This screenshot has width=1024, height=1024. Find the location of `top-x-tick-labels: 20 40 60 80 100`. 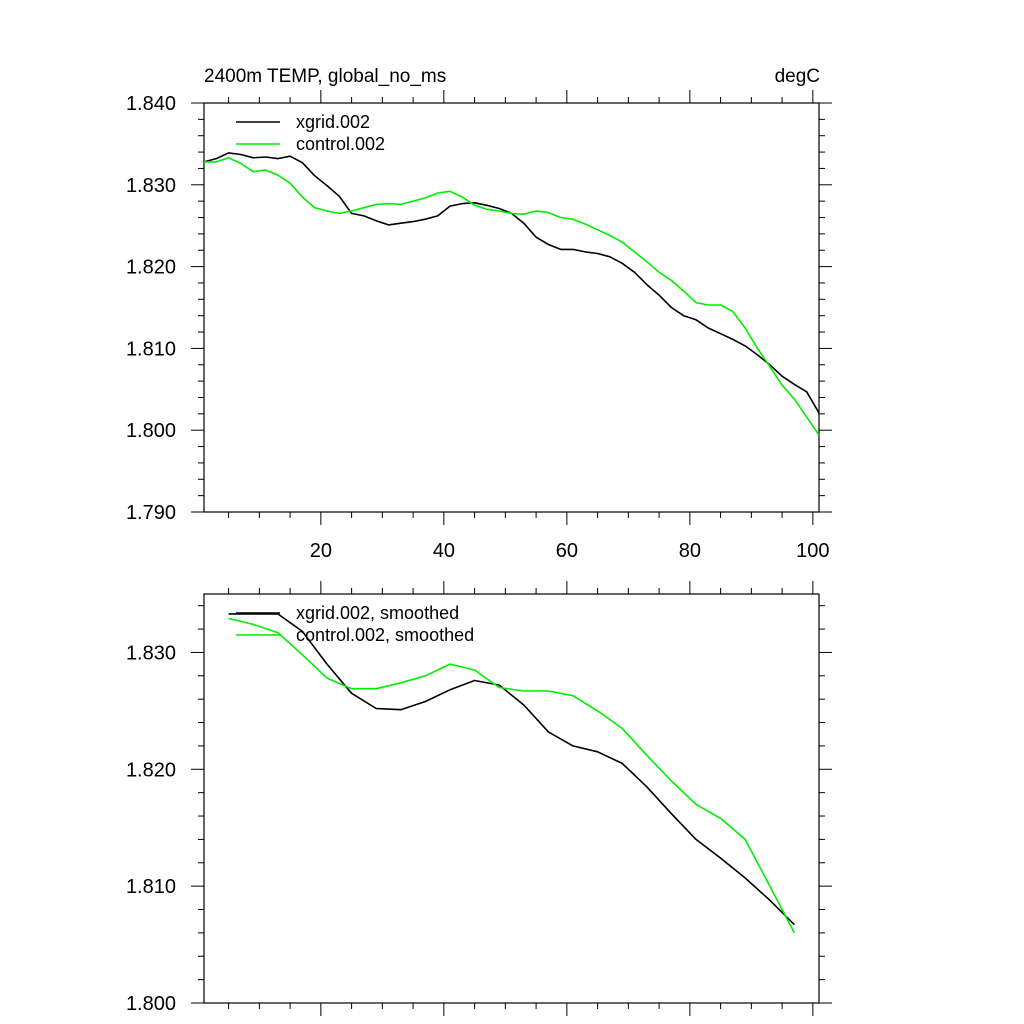

top-x-tick-labels: 20 40 60 80 100 is located at coordinates (570, 551).